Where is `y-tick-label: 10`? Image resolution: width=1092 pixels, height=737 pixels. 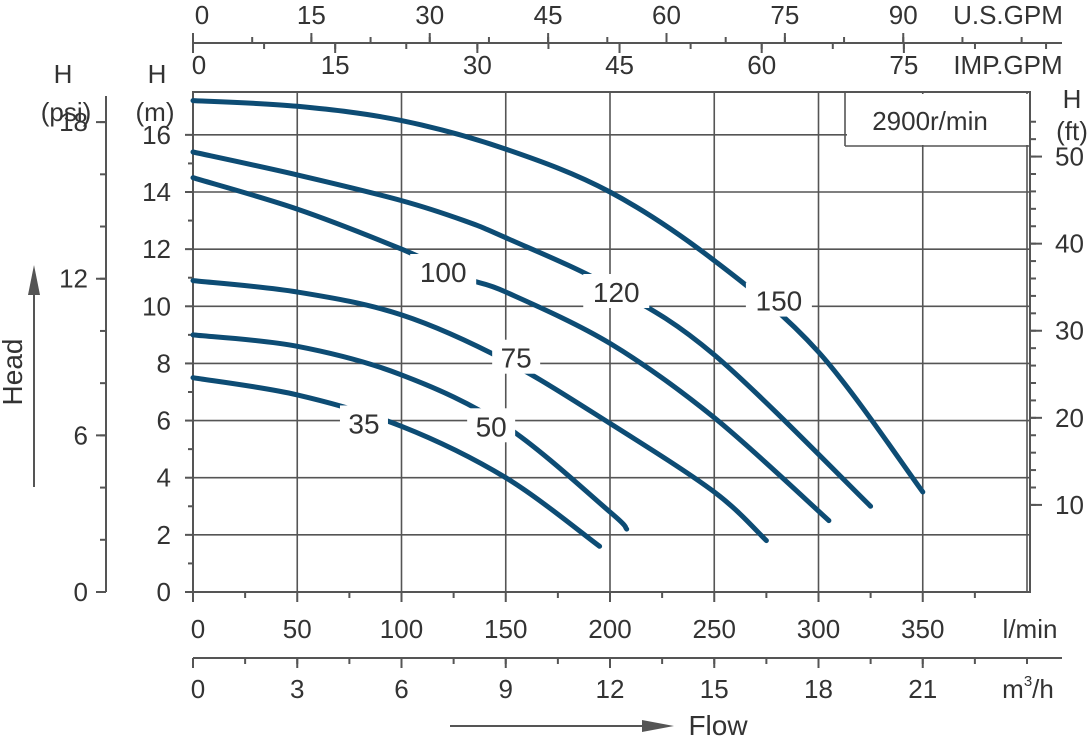 y-tick-label: 10 is located at coordinates (156, 306).